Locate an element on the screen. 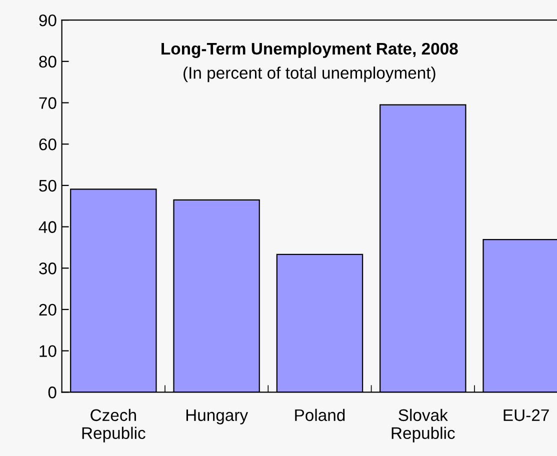  text: (In percent of total unemployment) is located at coordinates (310, 74).